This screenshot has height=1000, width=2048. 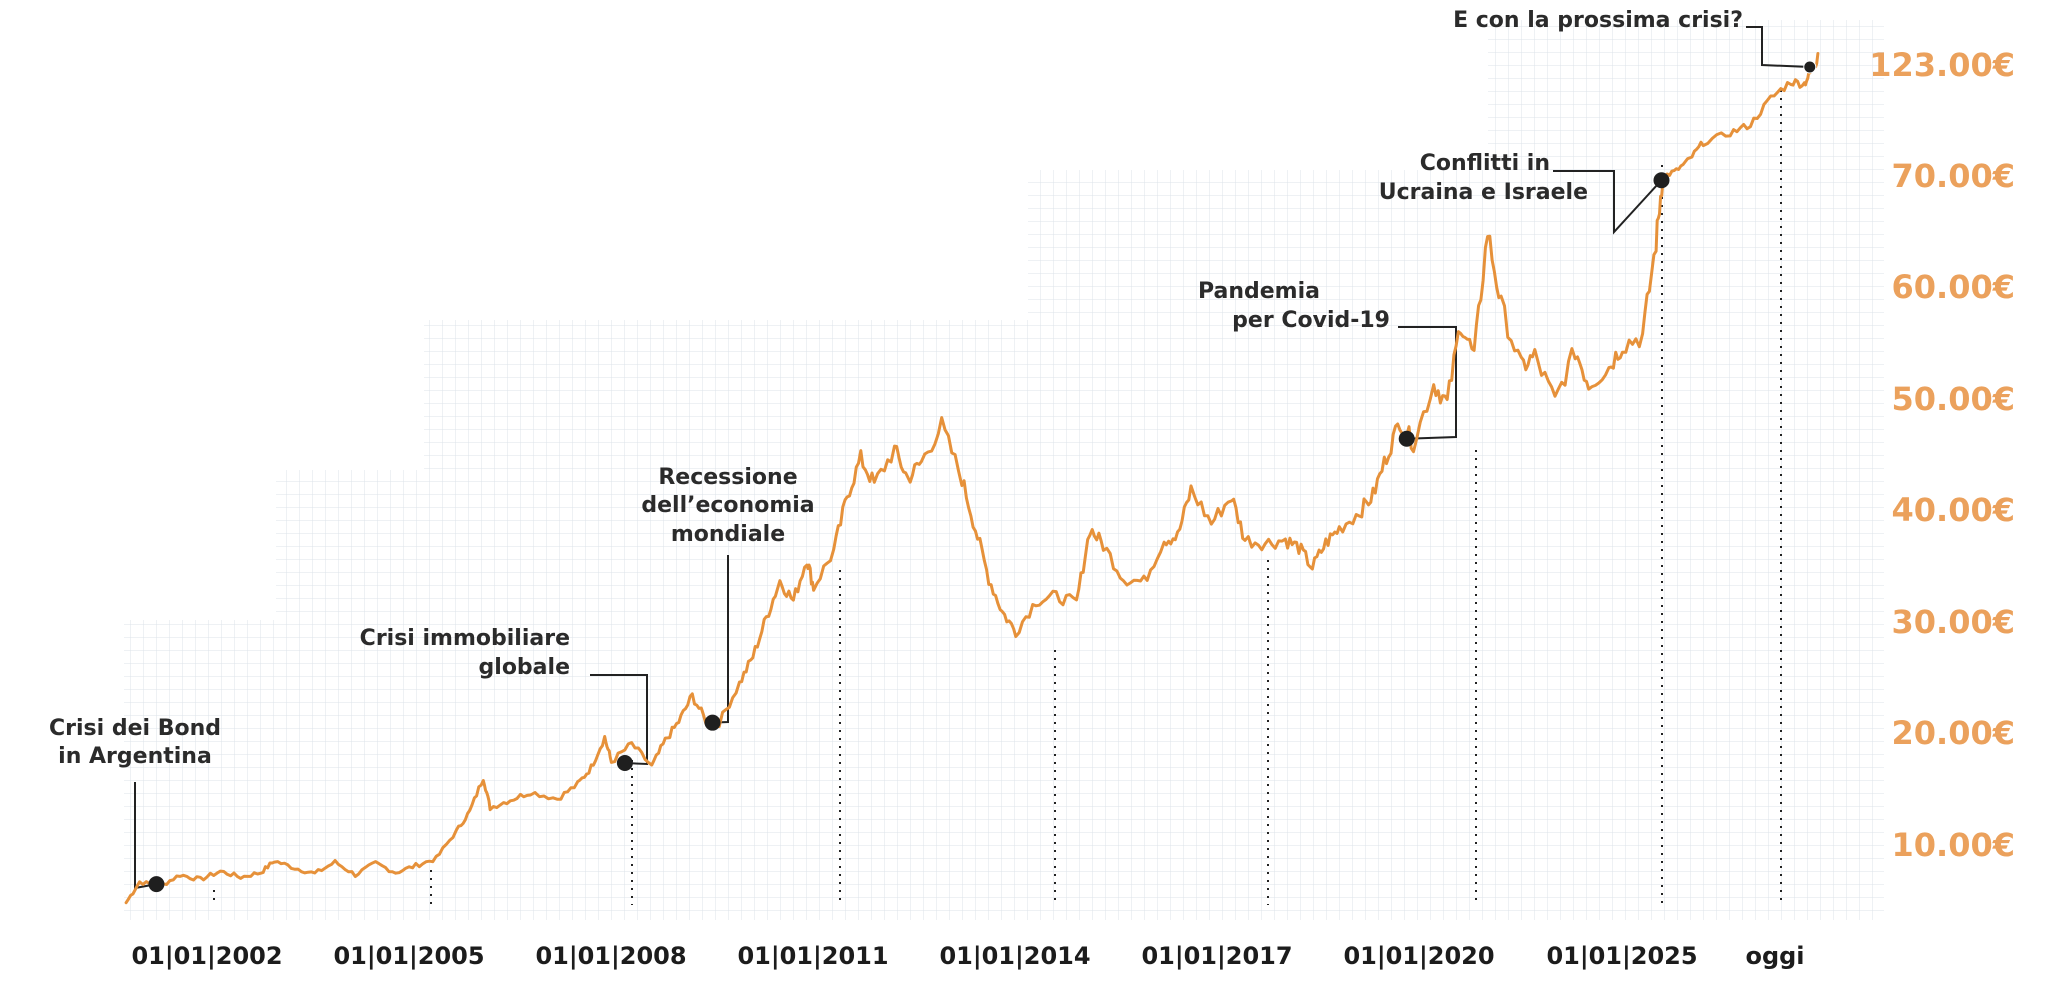 What do you see at coordinates (1953, 733) in the screenshot?
I see `y-tick-label: 20.00€` at bounding box center [1953, 733].